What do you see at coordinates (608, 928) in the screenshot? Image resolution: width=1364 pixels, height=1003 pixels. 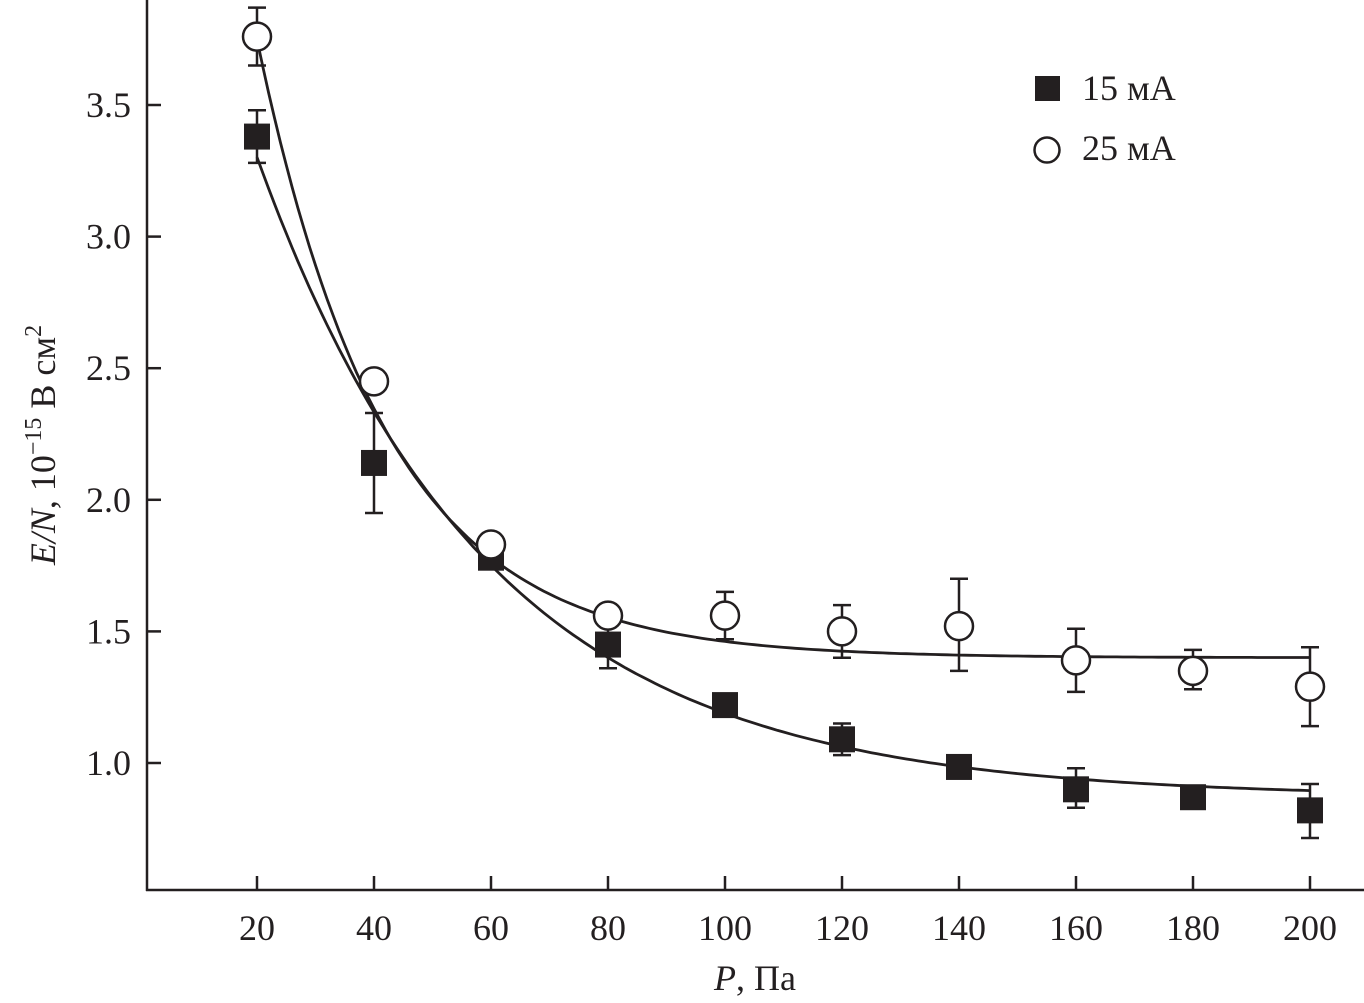 I see `x-tick-label: 80` at bounding box center [608, 928].